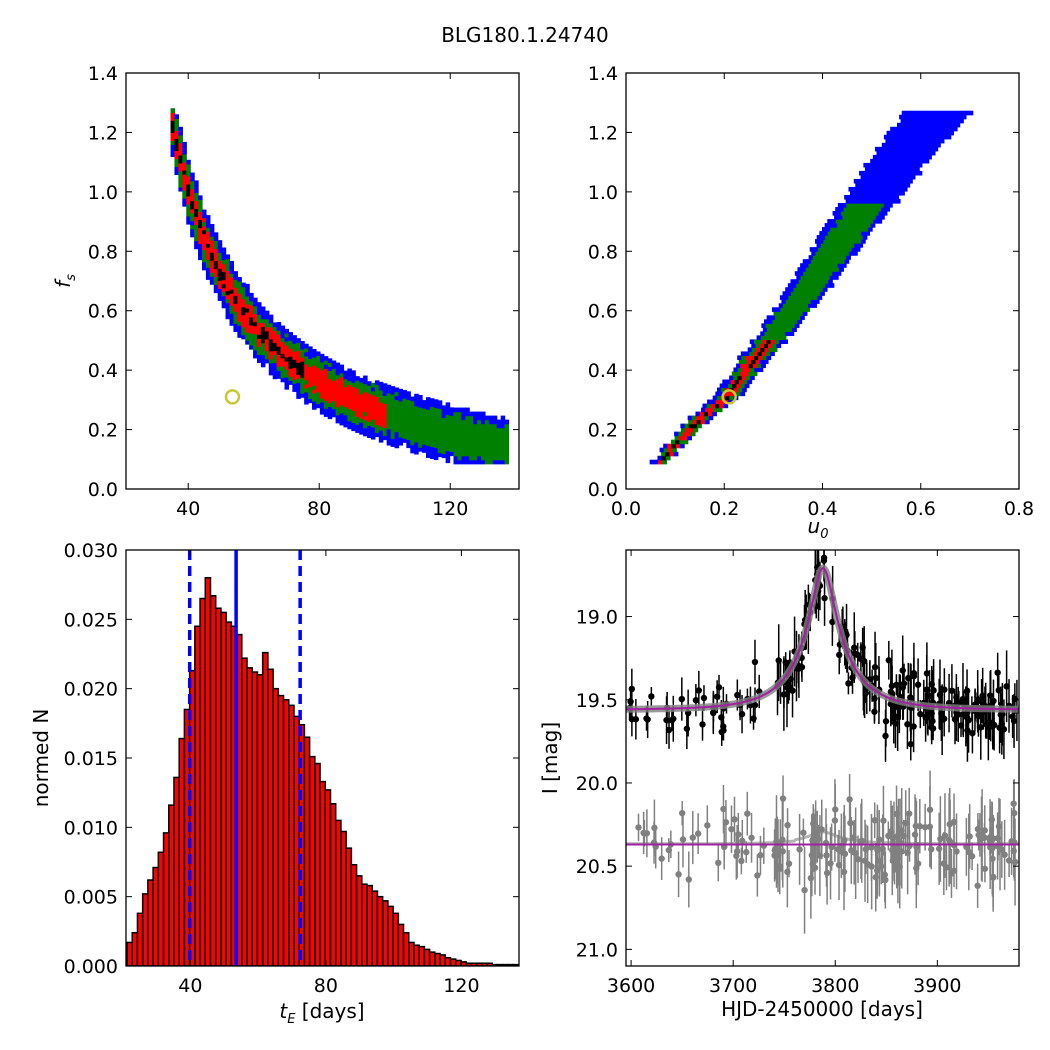 The height and width of the screenshot is (1050, 1050). I want to click on x-tick-label: 40, so click(188, 509).